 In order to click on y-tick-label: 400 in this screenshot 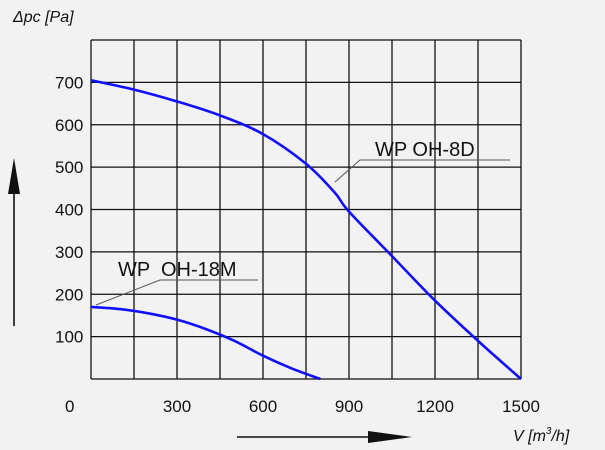, I will do `click(69, 210)`.